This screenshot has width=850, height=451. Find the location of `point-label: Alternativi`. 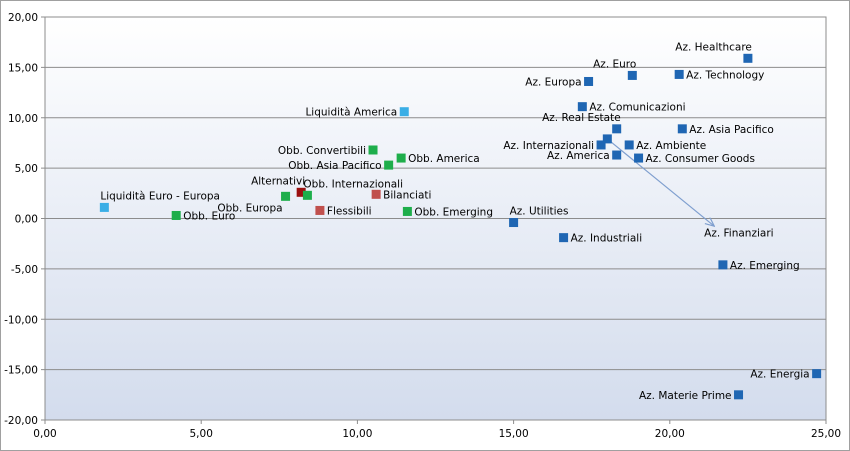

point-label: Alternativi is located at coordinates (278, 181).